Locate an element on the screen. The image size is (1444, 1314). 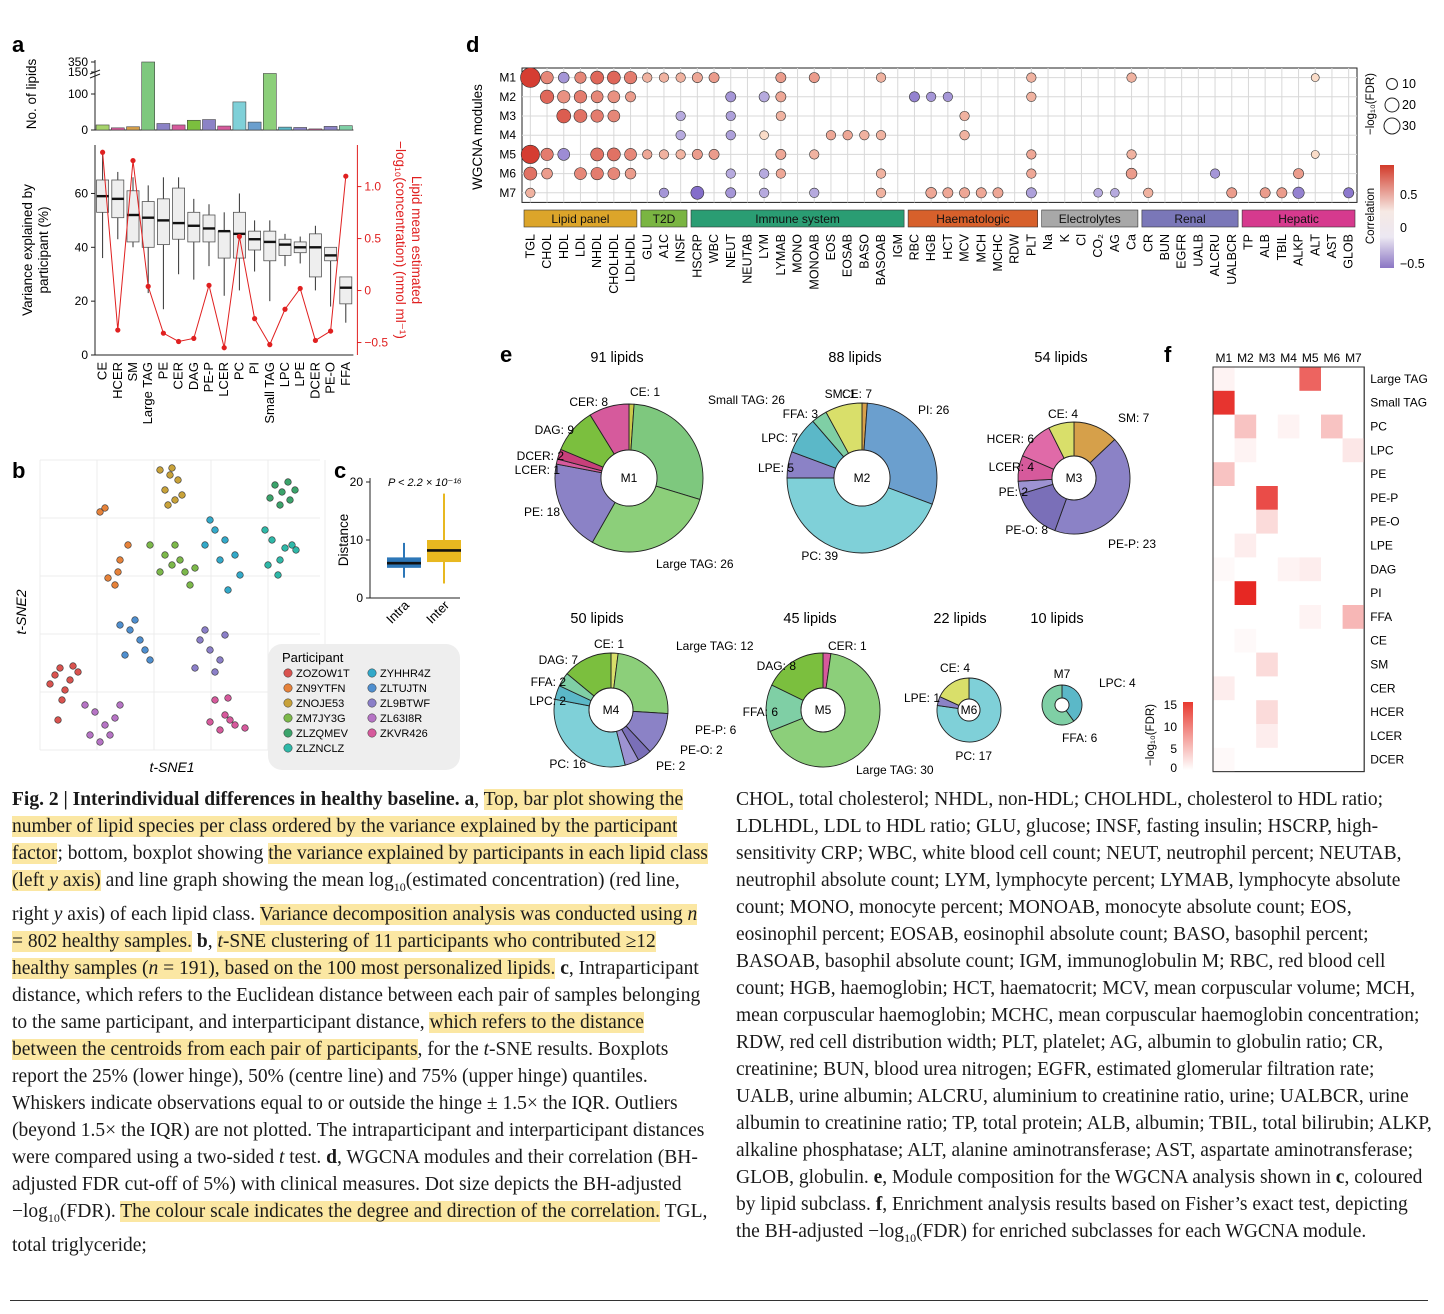
d-col-label: GLOB is located at coordinates (1349, 251).